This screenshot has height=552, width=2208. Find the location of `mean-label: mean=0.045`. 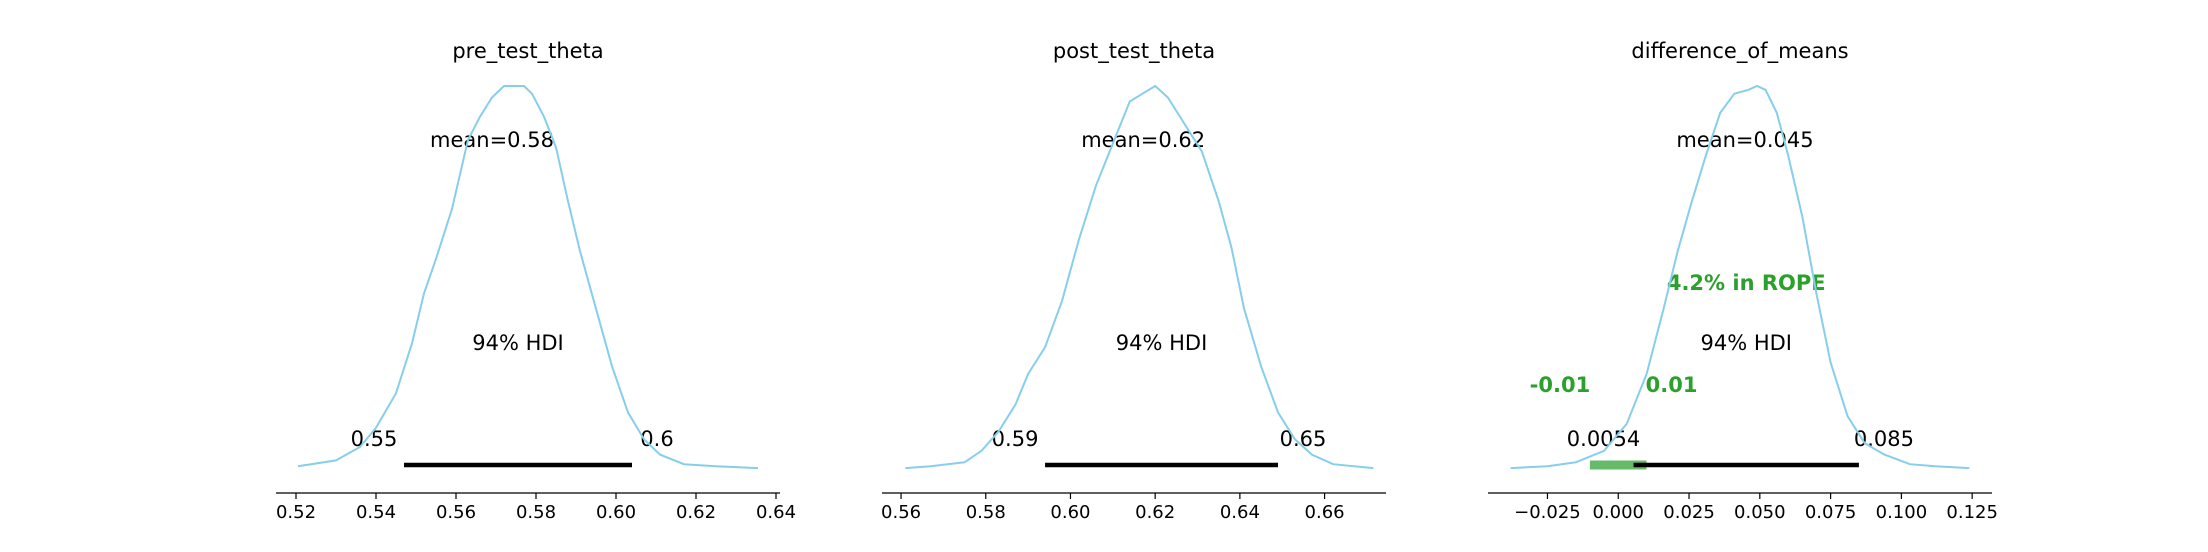

mean-label: mean=0.045 is located at coordinates (1744, 140).